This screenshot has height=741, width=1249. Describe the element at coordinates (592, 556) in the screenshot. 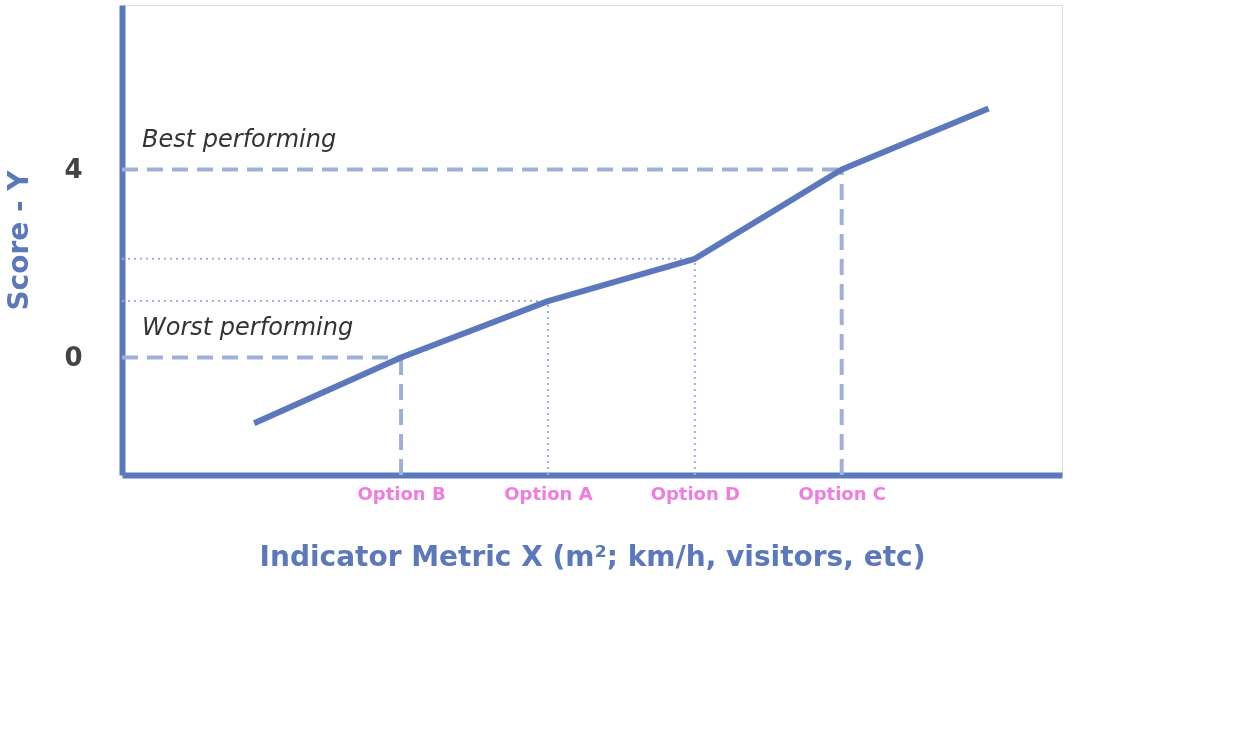

I see `x-axis-title: Indicator Metric X (m²; km/h, visitors, etc)` at that location.